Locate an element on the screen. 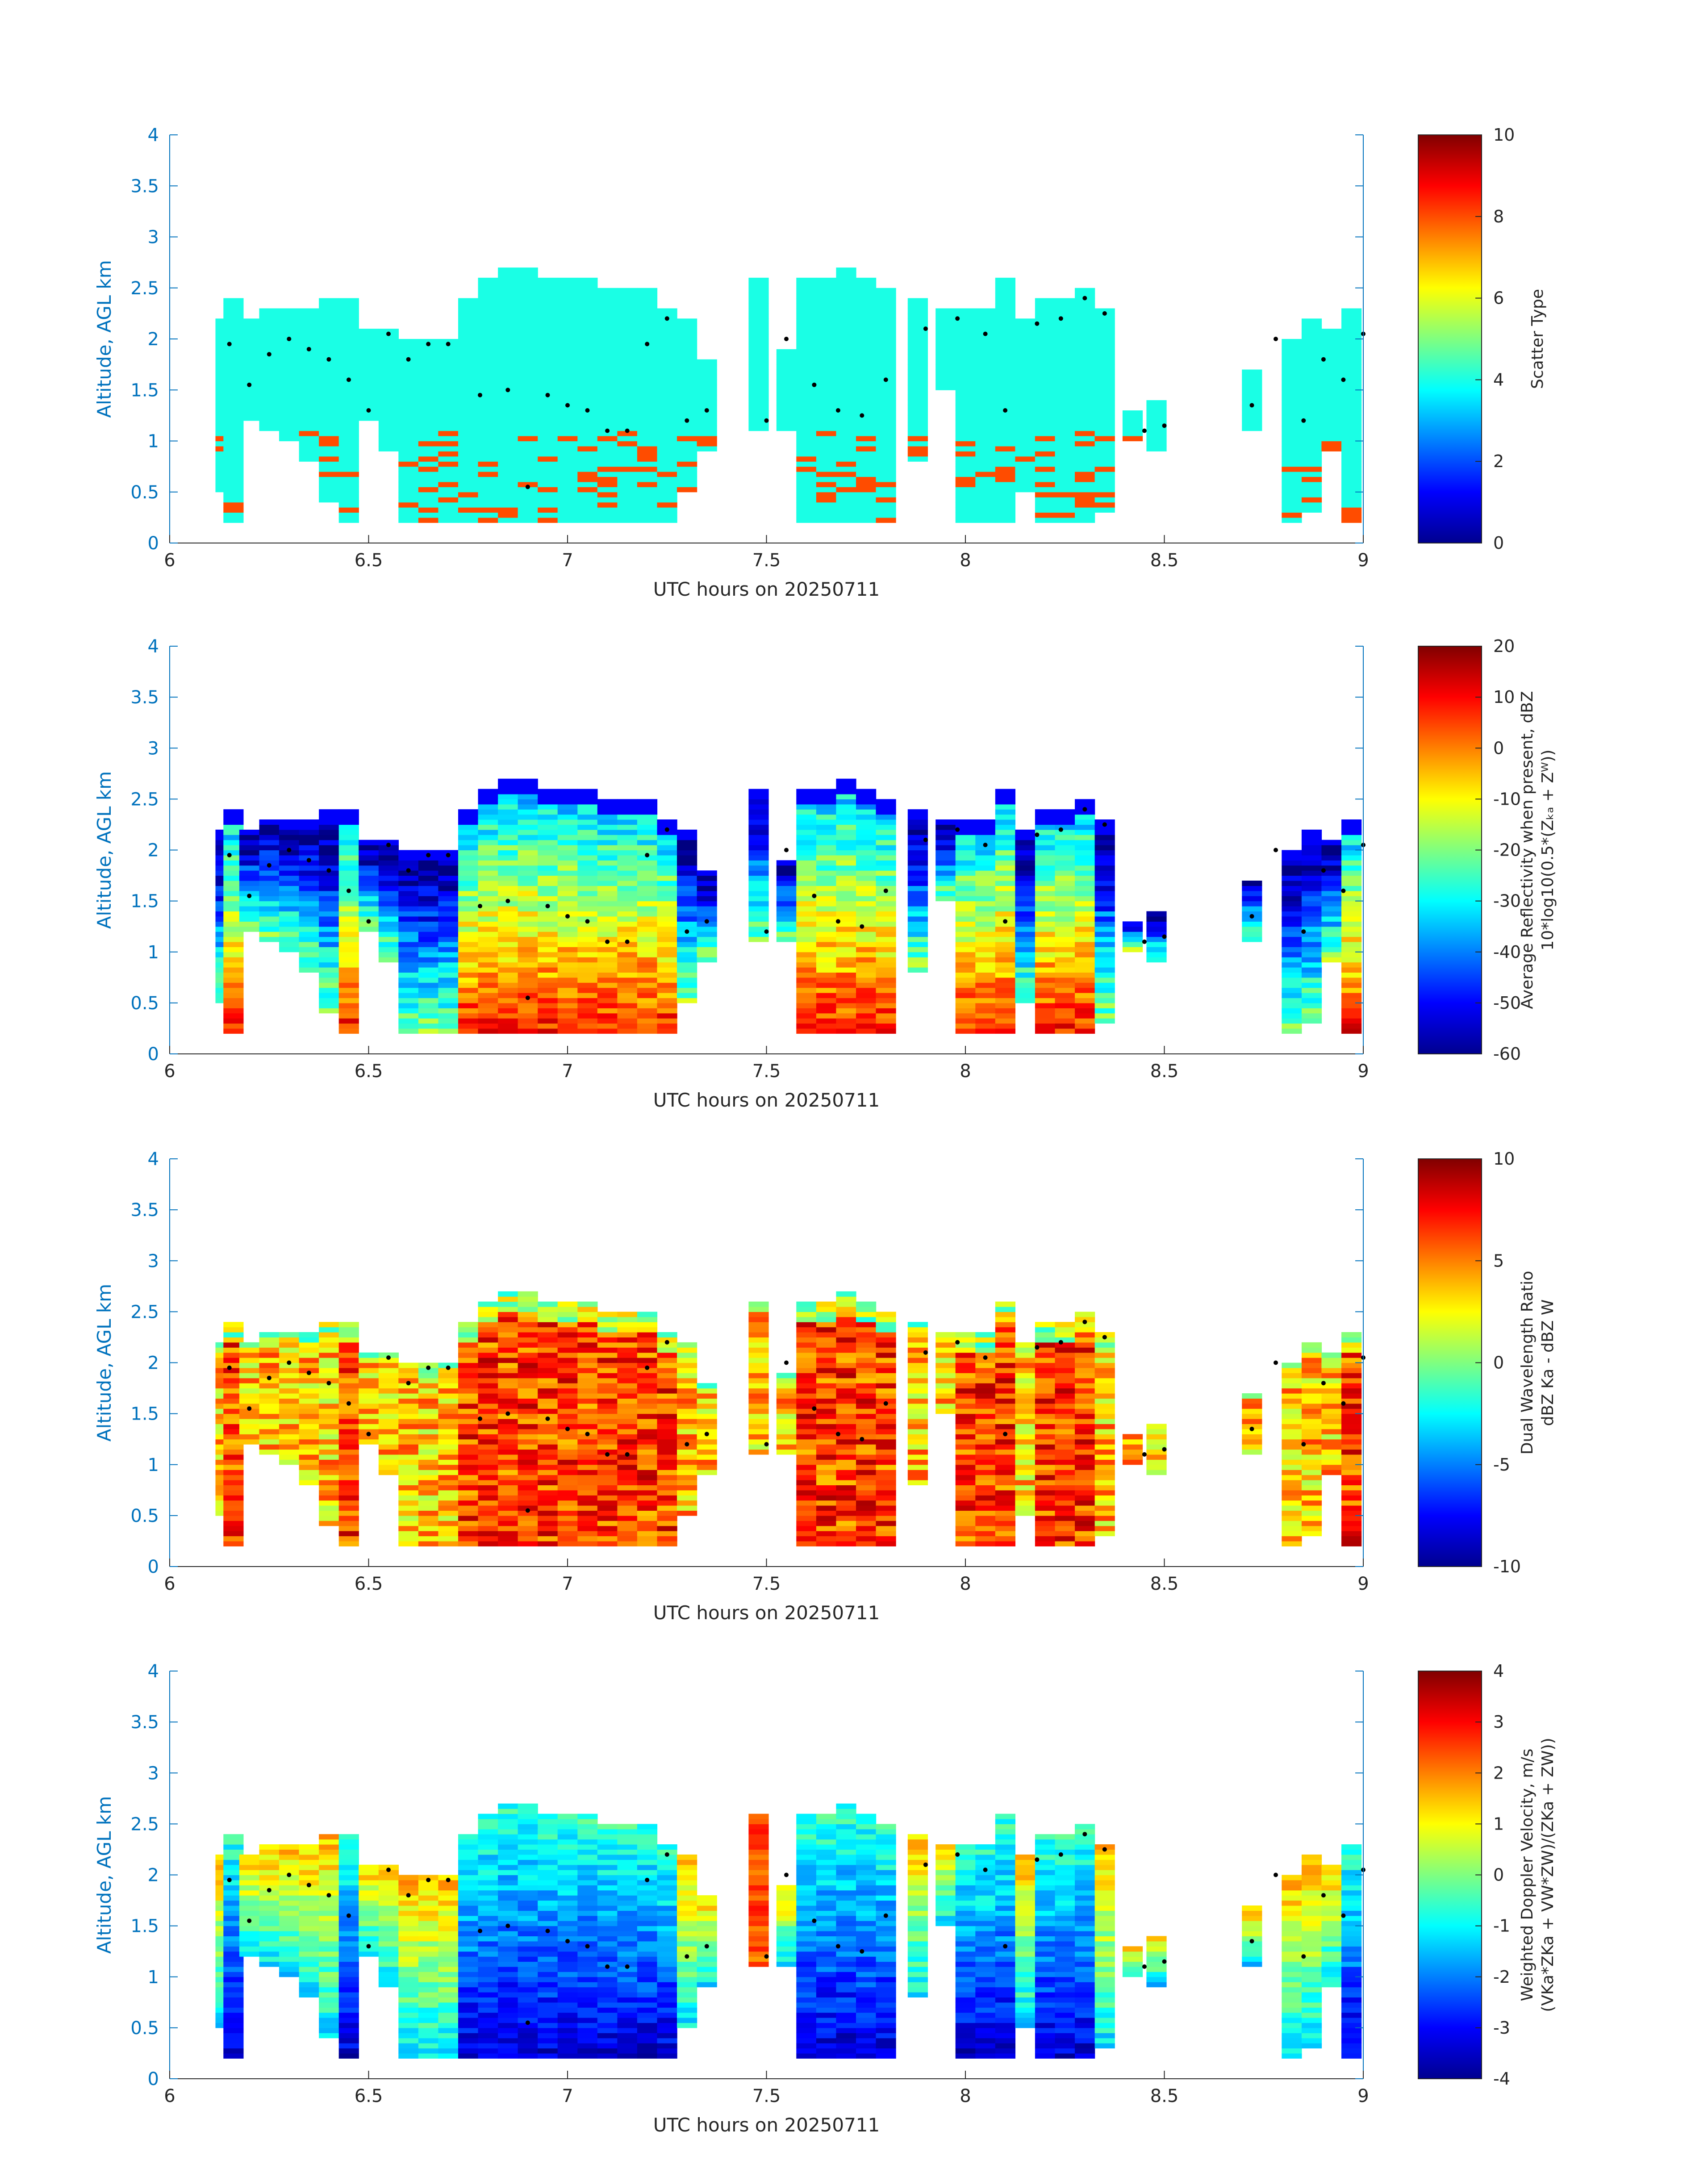 Image resolution: width=1708 pixels, height=2177 pixels. colorbar-tick-label: 2 is located at coordinates (1498, 461).